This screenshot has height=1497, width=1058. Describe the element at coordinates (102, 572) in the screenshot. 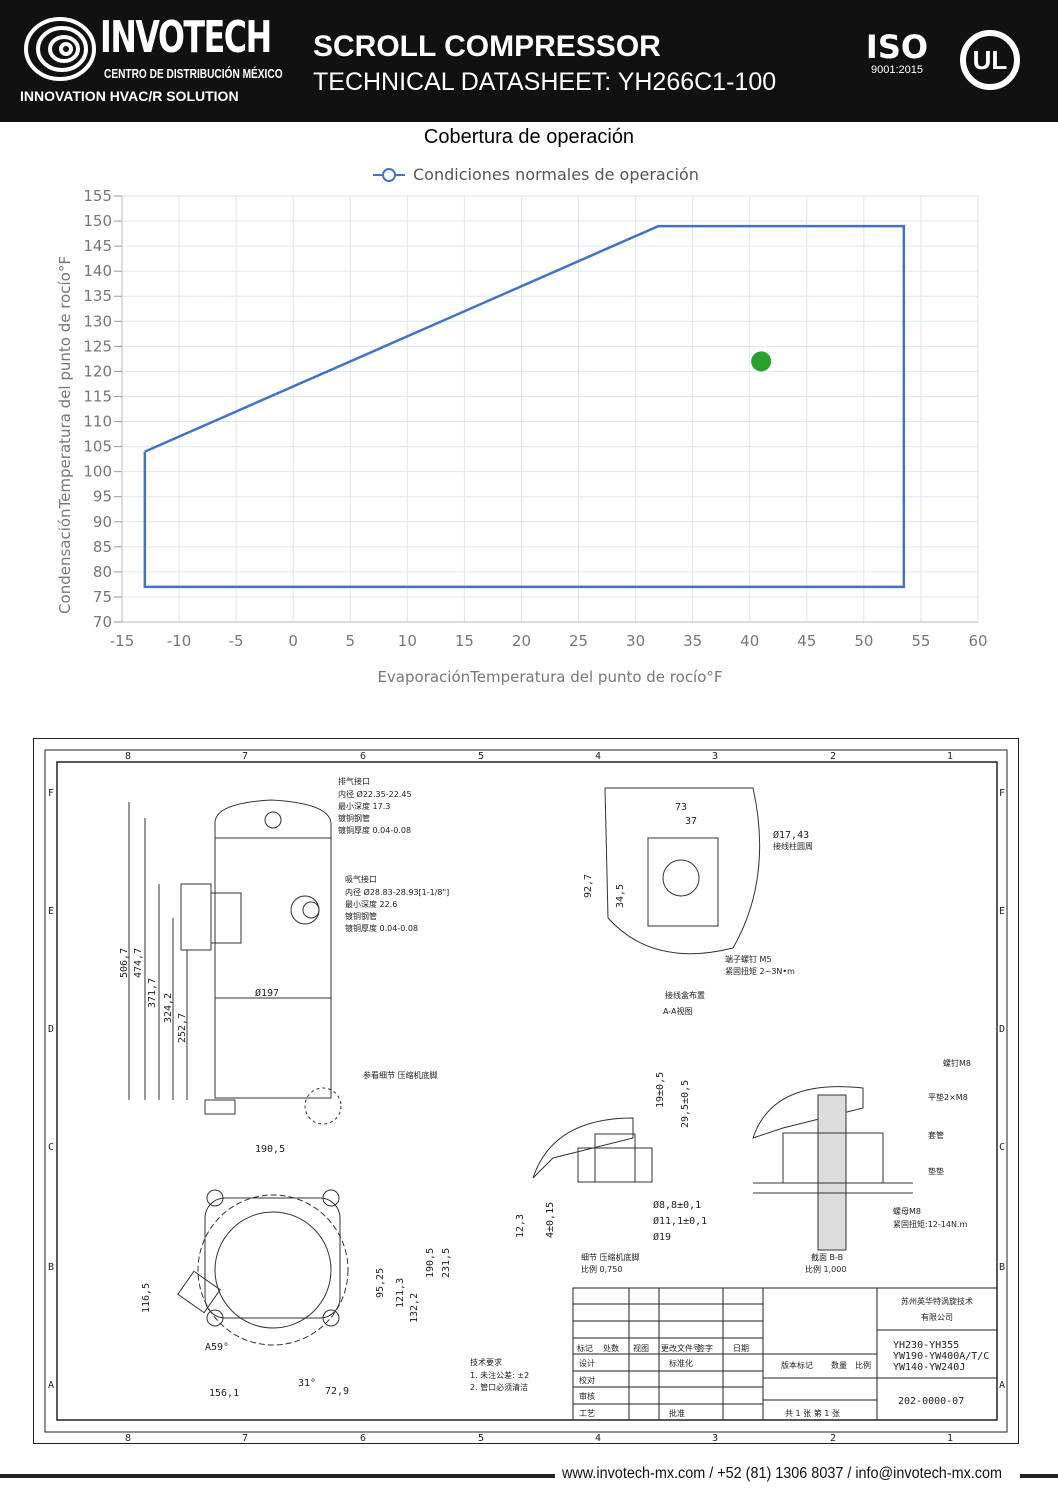

I see `y-tick-label: 80` at that location.